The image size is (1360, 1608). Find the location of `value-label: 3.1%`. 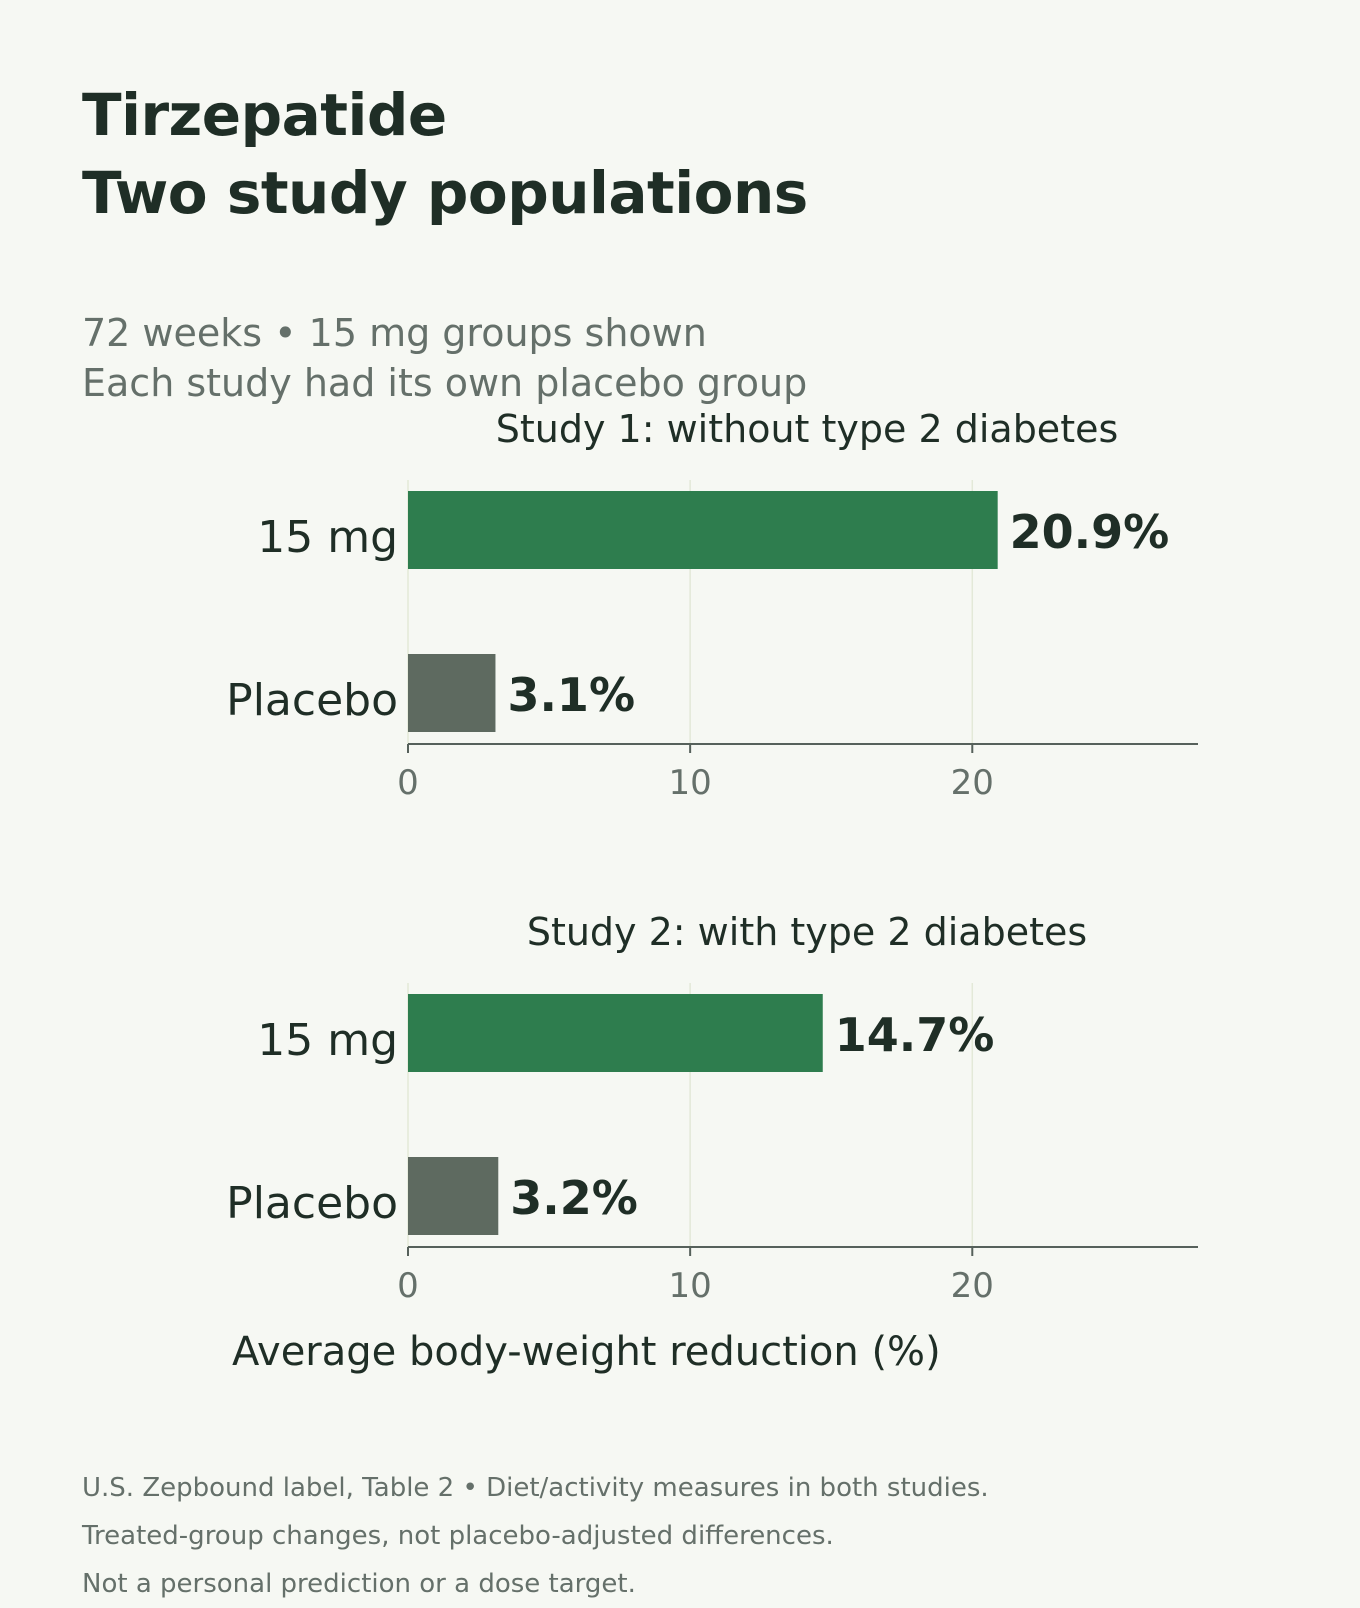

value-label: 3.1% is located at coordinates (571, 695).